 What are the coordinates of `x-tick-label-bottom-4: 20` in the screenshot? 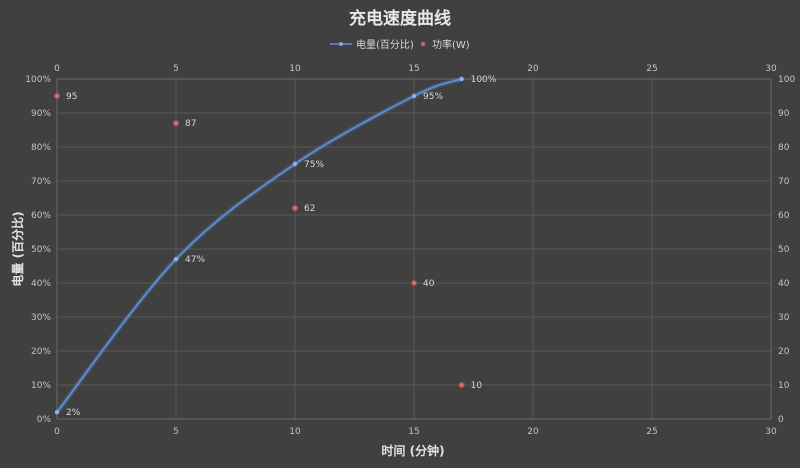 It's located at (533, 432).